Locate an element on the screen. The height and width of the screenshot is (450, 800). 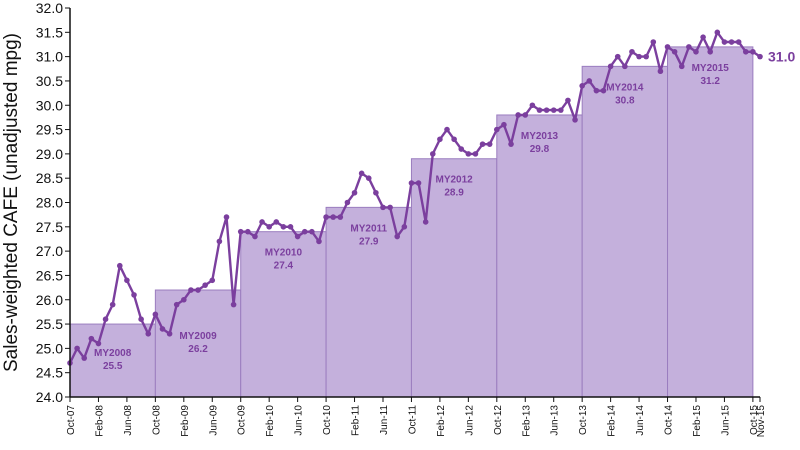
x-tick-label: Oct-10 is located at coordinates (327, 420).